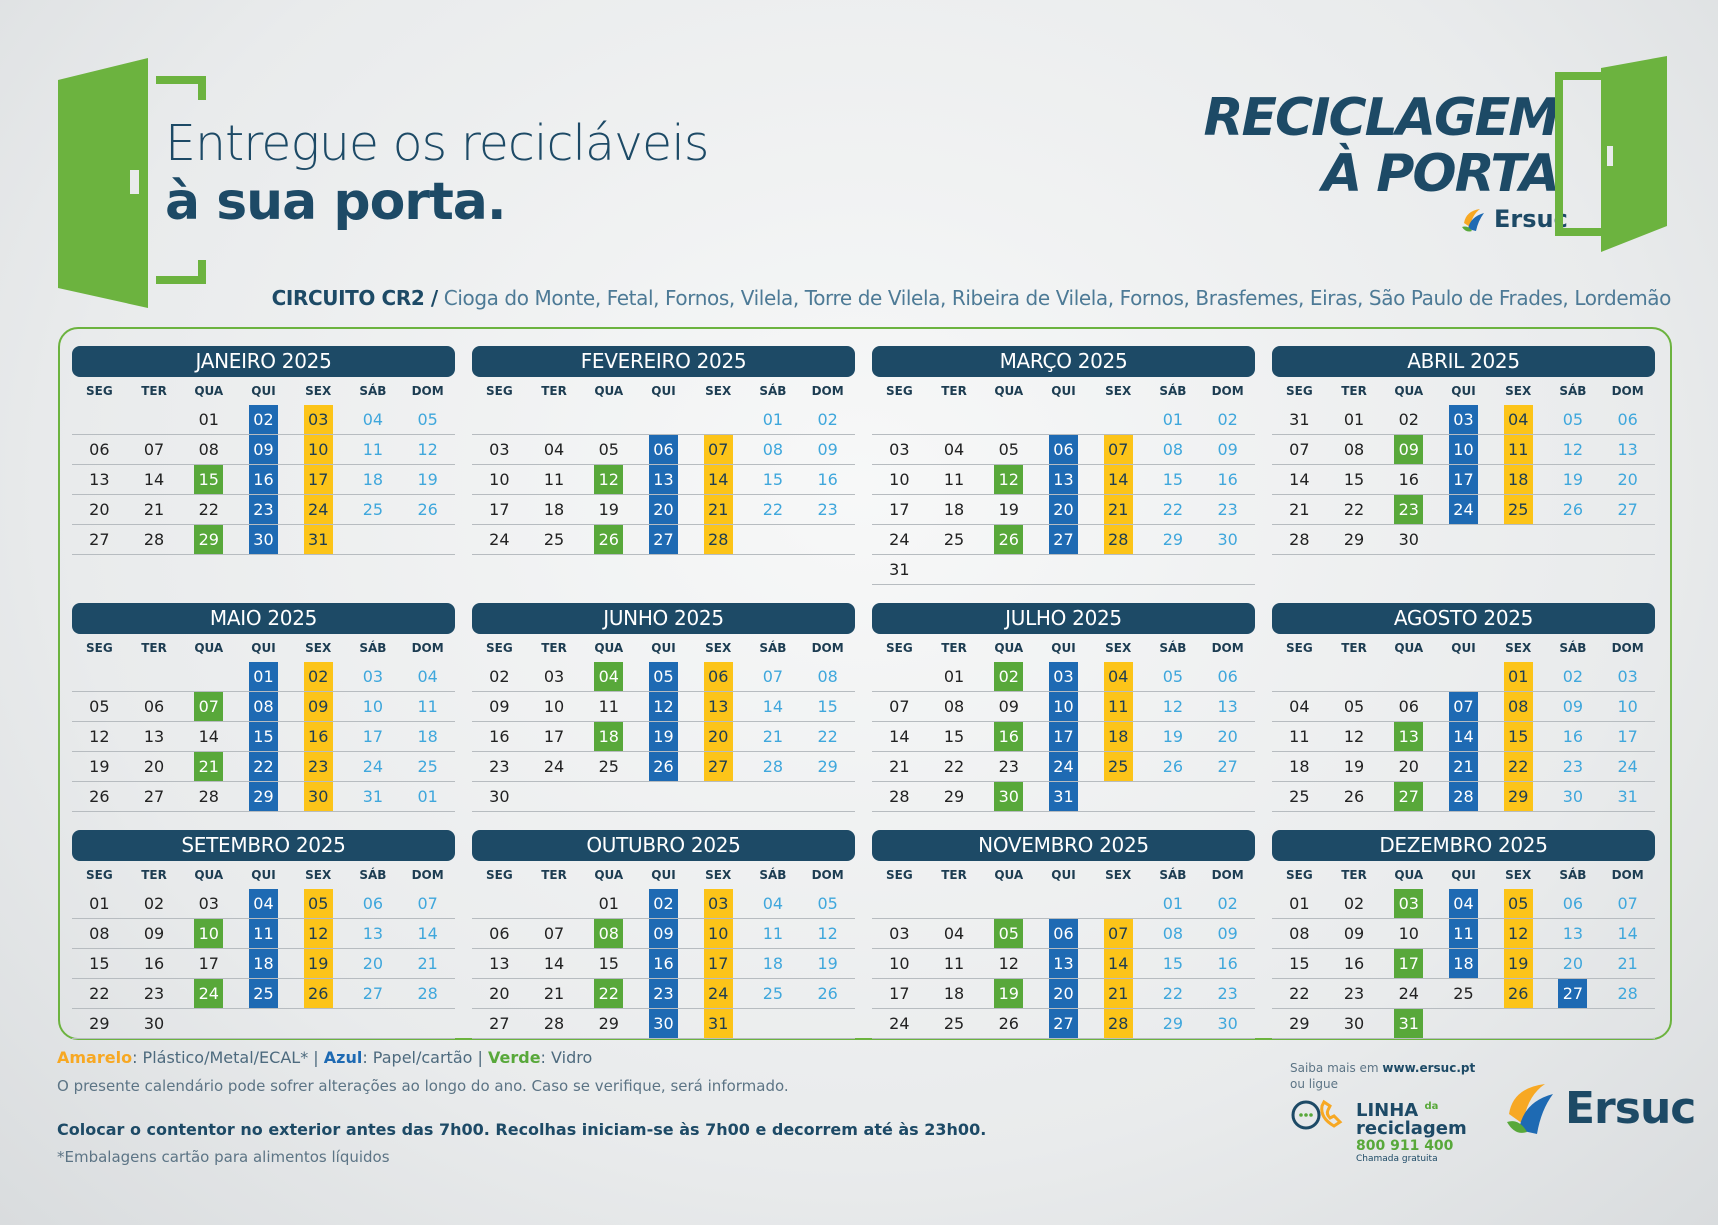 The height and width of the screenshot is (1225, 1718). Describe the element at coordinates (899, 449) in the screenshot. I see `day-number: 03` at that location.